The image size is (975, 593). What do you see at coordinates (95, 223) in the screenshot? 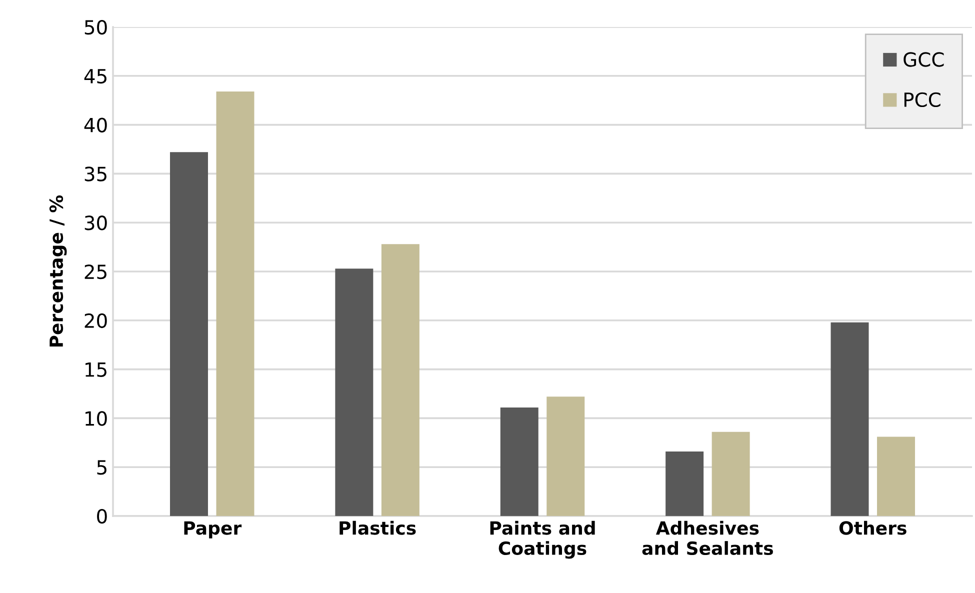
I see `y-tick-label: 30` at bounding box center [95, 223].